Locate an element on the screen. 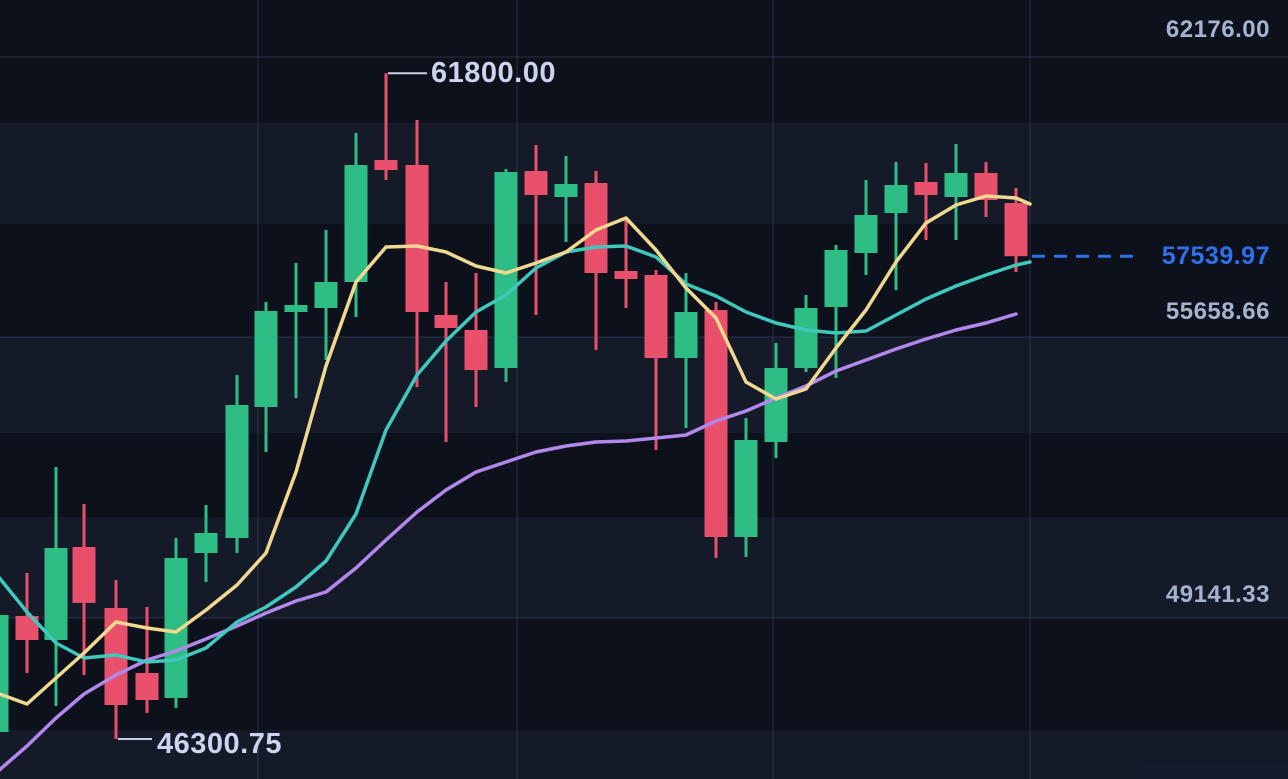 Image resolution: width=1288 pixels, height=779 pixels. current-price-label: 57539.97 is located at coordinates (1215, 256).